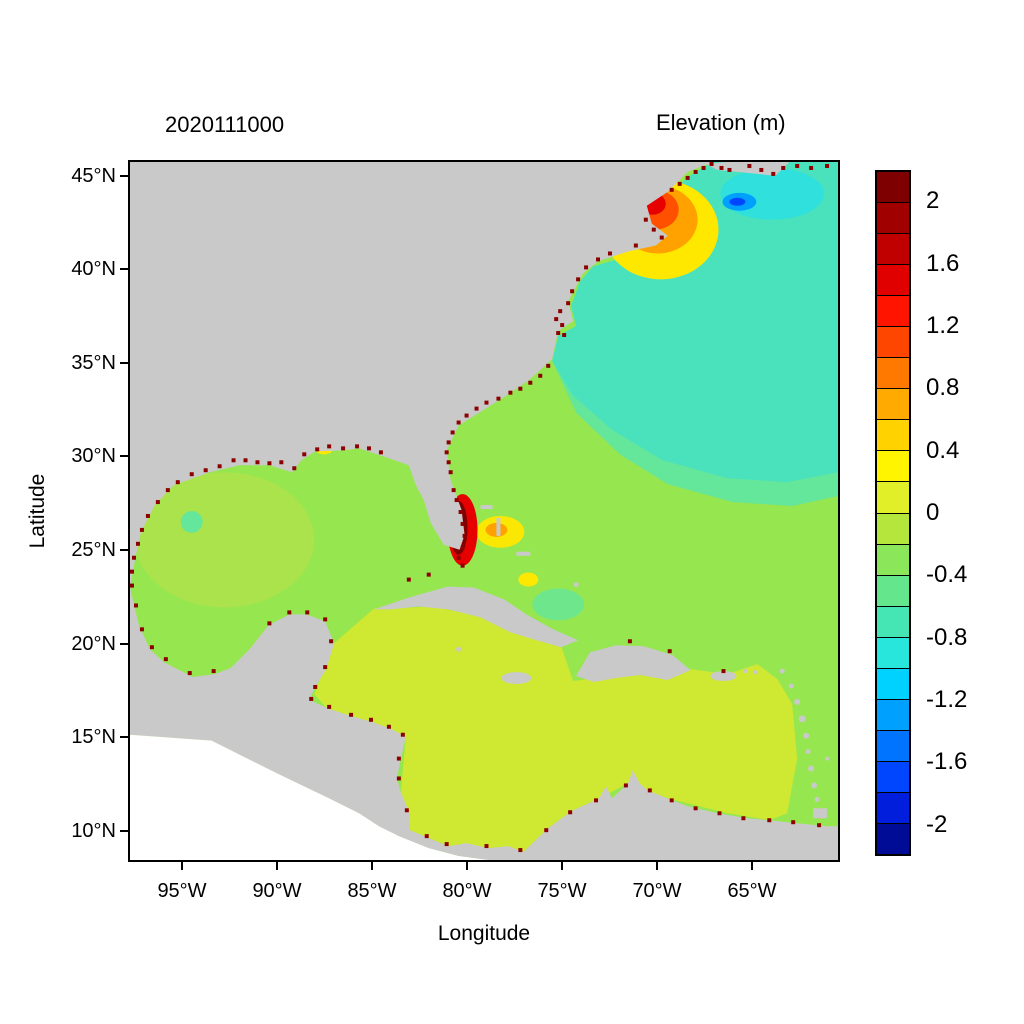  I want to click on islands, so click(601, 662).